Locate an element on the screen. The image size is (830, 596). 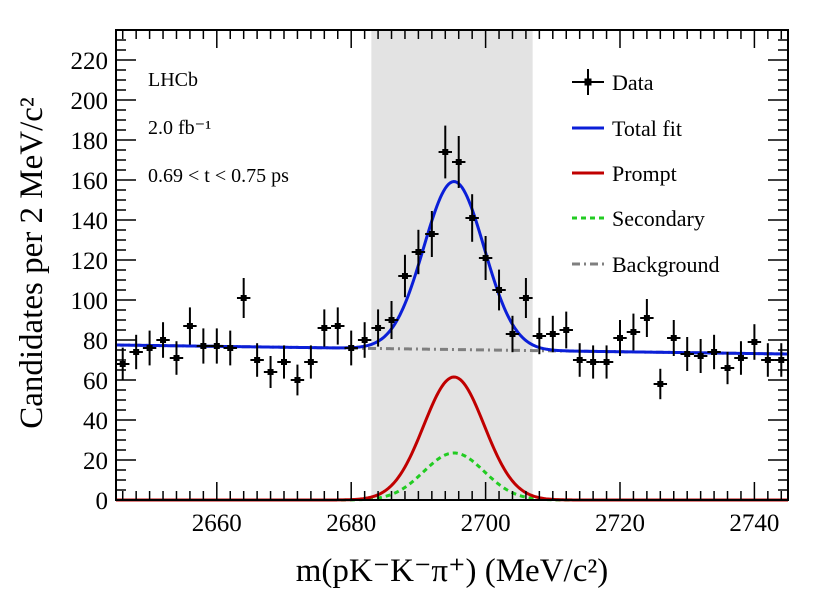
time-window-label: 0.69 < t < 0.75 ps is located at coordinates (218, 176).